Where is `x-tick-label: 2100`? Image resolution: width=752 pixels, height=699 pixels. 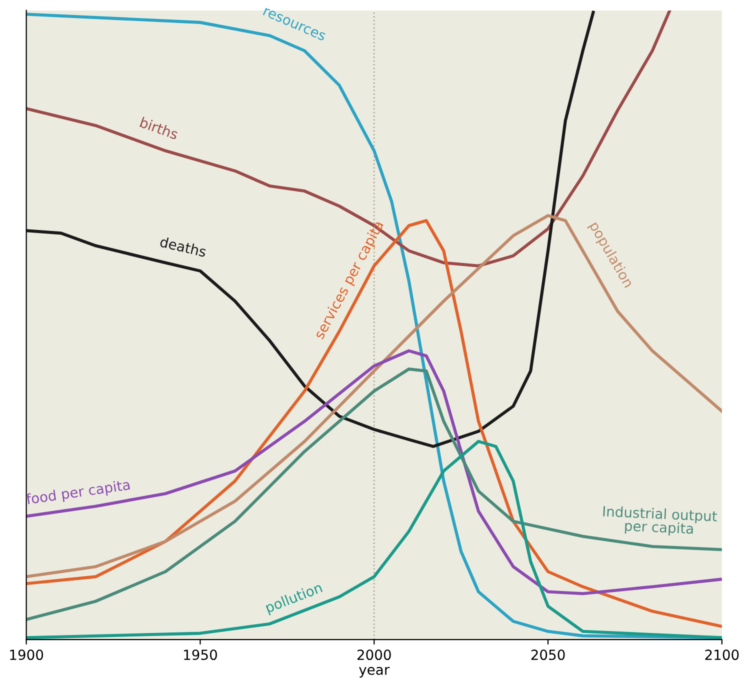 x-tick-label: 2100 is located at coordinates (722, 655).